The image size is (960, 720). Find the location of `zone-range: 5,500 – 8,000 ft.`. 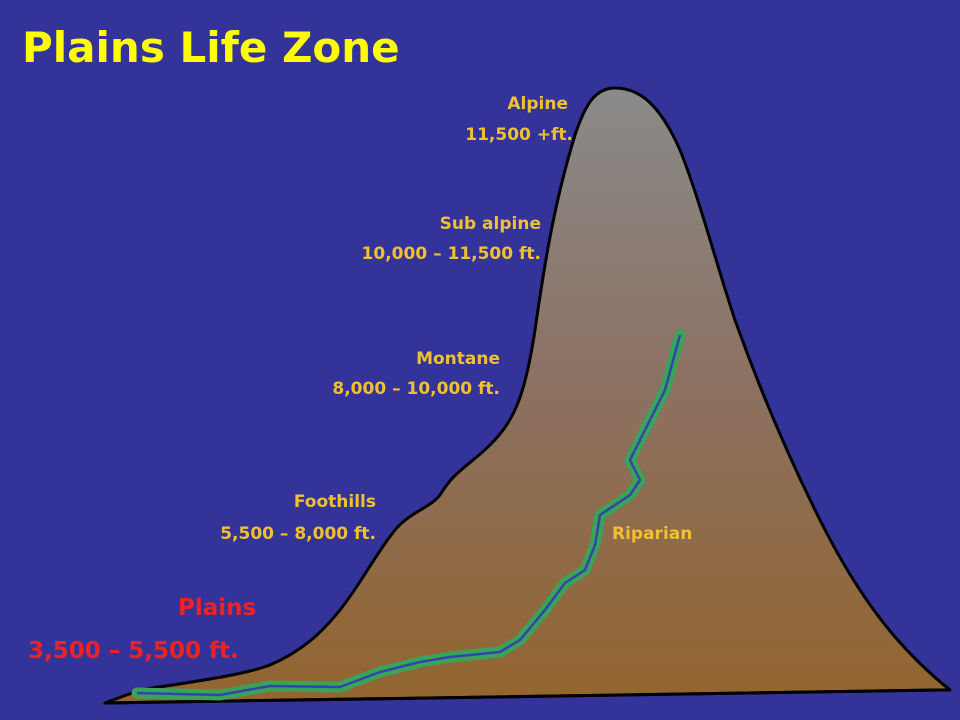

zone-range: 5,500 – 8,000 ft. is located at coordinates (298, 534).